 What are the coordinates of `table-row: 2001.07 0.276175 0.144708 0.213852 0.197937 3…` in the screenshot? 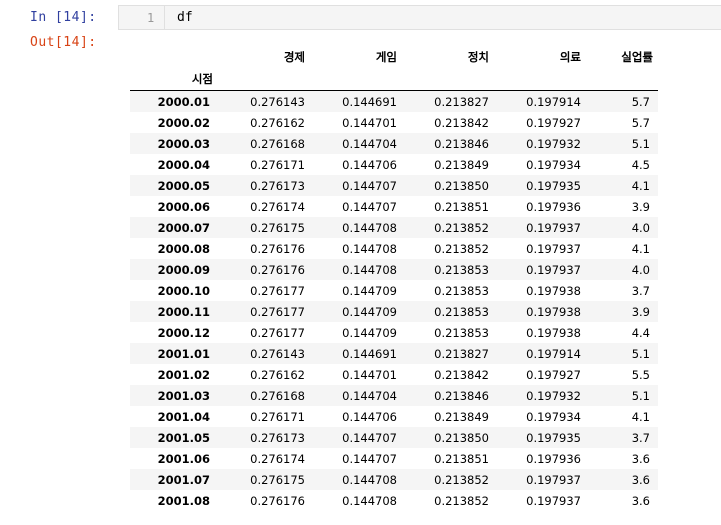 It's located at (394, 479).